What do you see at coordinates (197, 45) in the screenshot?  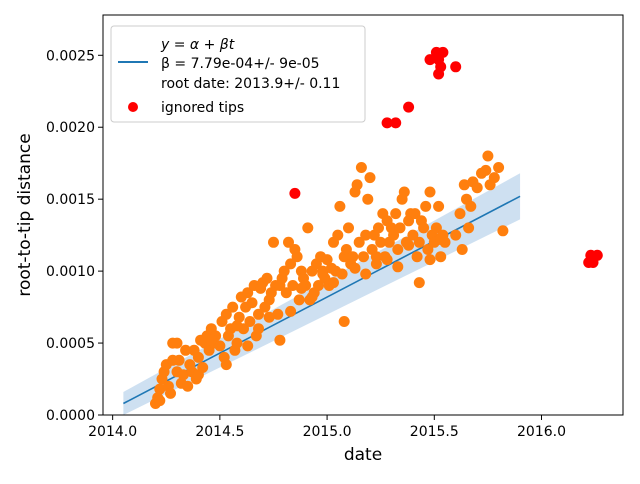 I see `legend-fit-formula: y = α + βt` at bounding box center [197, 45].